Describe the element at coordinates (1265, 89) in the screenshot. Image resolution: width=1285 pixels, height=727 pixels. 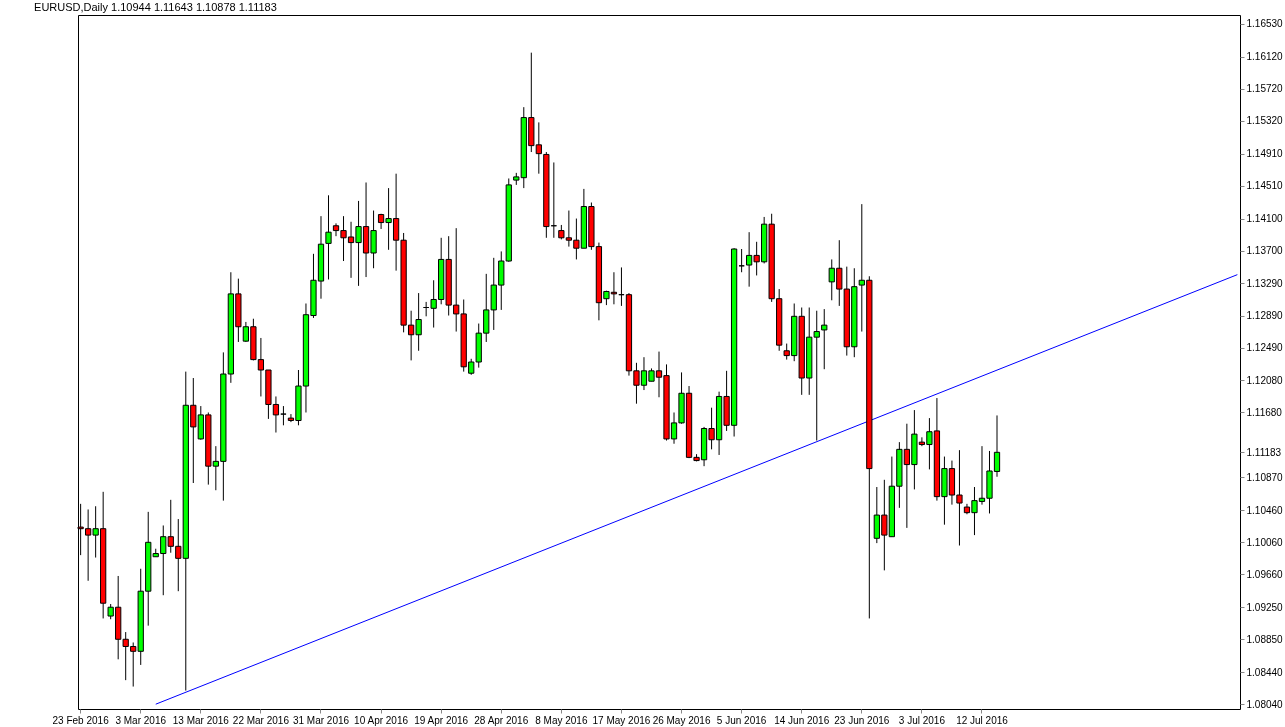
I see `y-tick-label: 1.15720` at that location.